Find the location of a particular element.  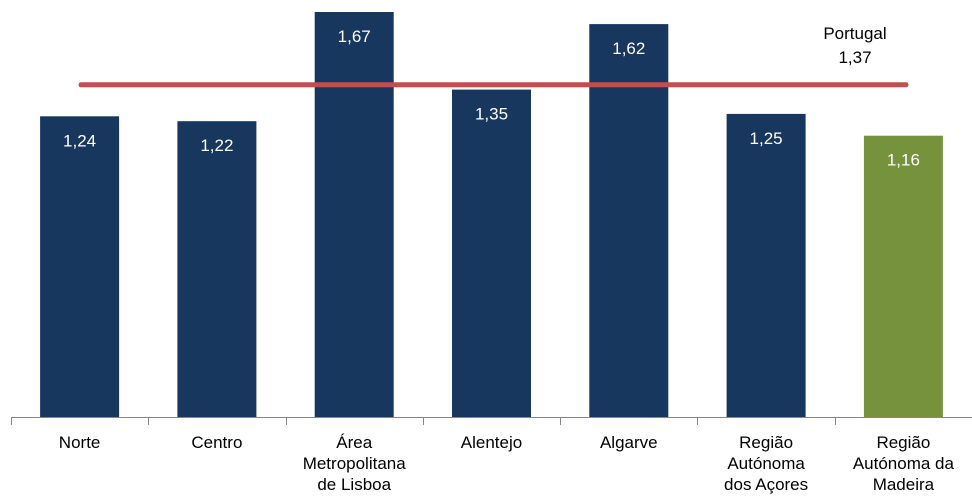

x-tick-label-2: Área Metropolitana de Lisboa is located at coordinates (355, 463).